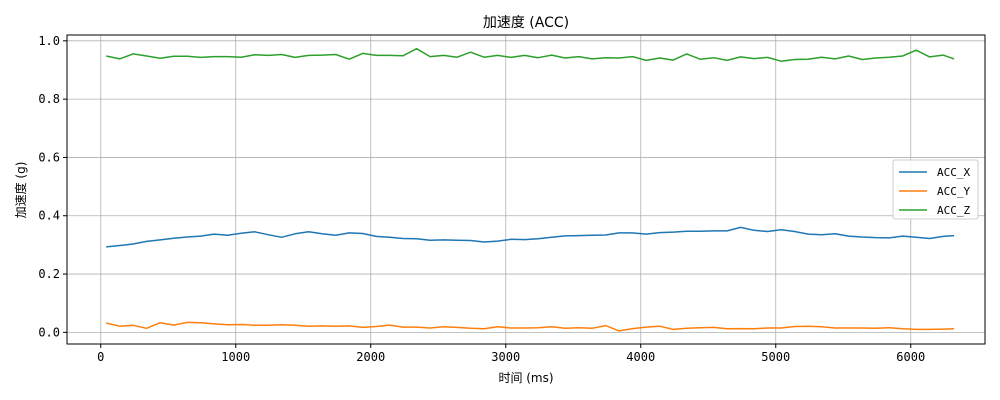  What do you see at coordinates (953, 191) in the screenshot?
I see `legend-label-acc-y: ACC_Y` at bounding box center [953, 191].